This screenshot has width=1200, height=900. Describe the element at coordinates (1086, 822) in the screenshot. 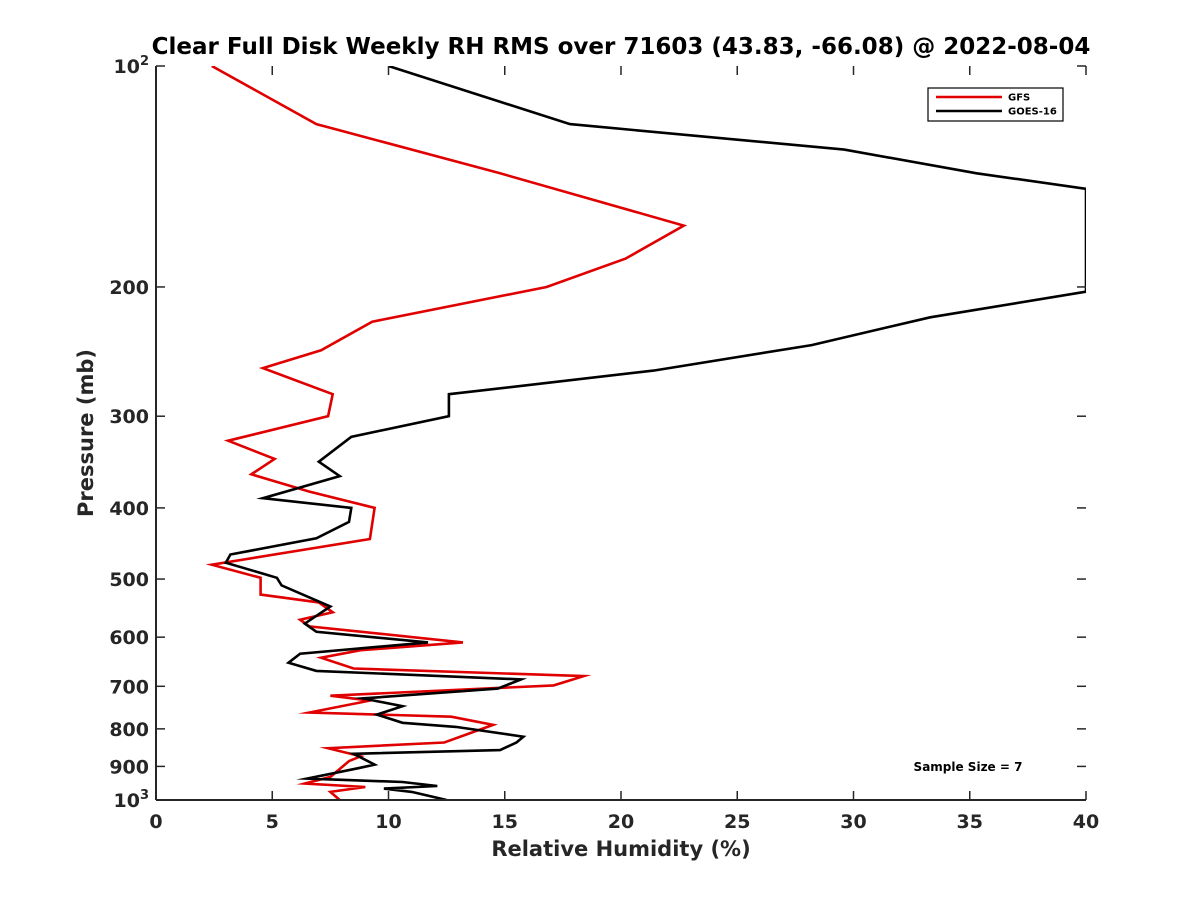

I see `x-tick-label: 40` at that location.